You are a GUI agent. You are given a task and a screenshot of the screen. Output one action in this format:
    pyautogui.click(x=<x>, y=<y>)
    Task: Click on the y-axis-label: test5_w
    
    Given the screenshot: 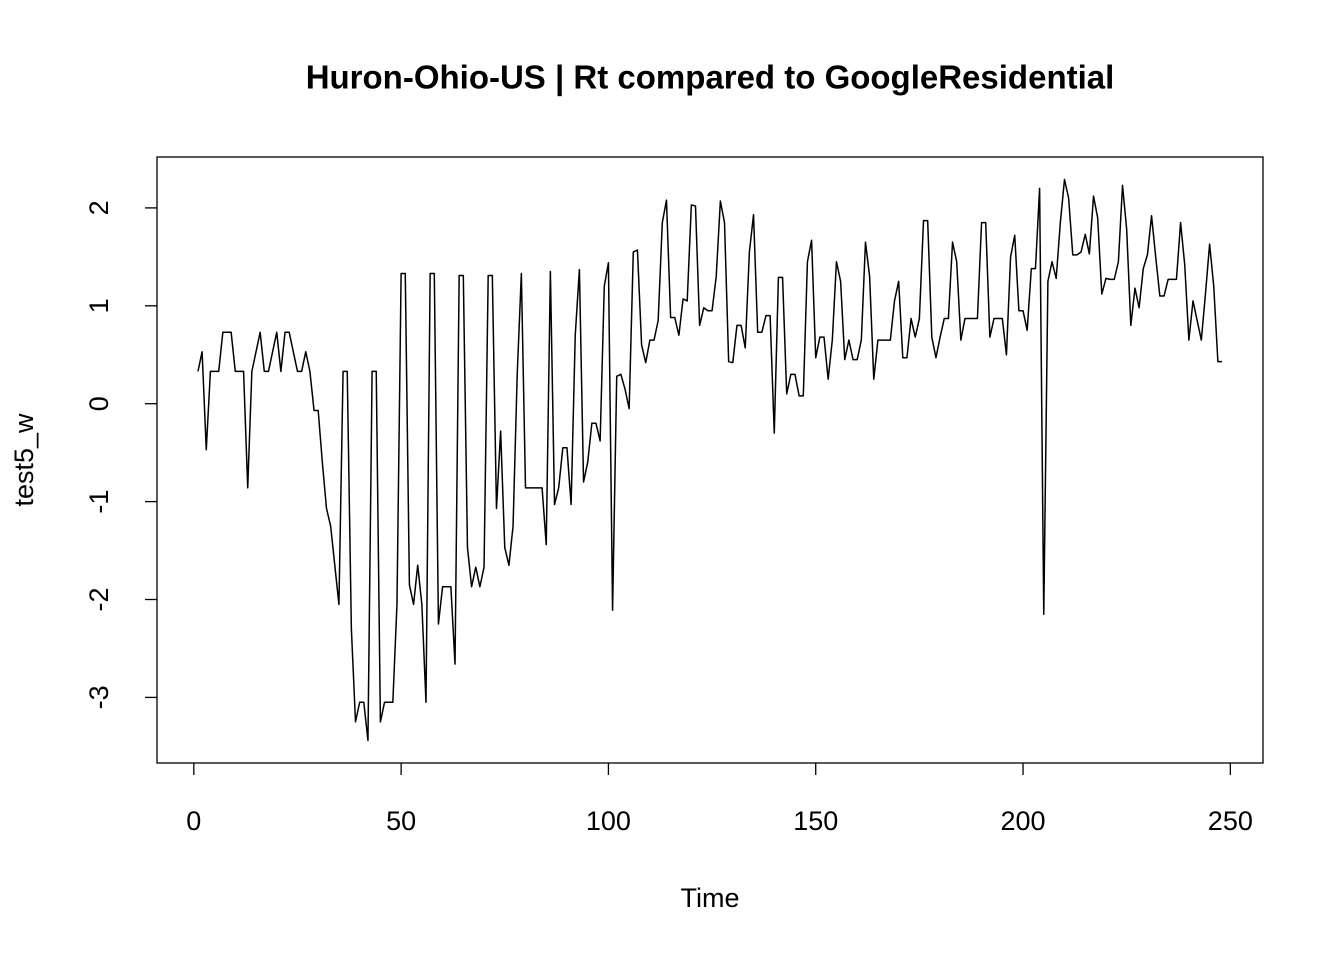 What is the action you would take?
    pyautogui.click(x=24, y=460)
    